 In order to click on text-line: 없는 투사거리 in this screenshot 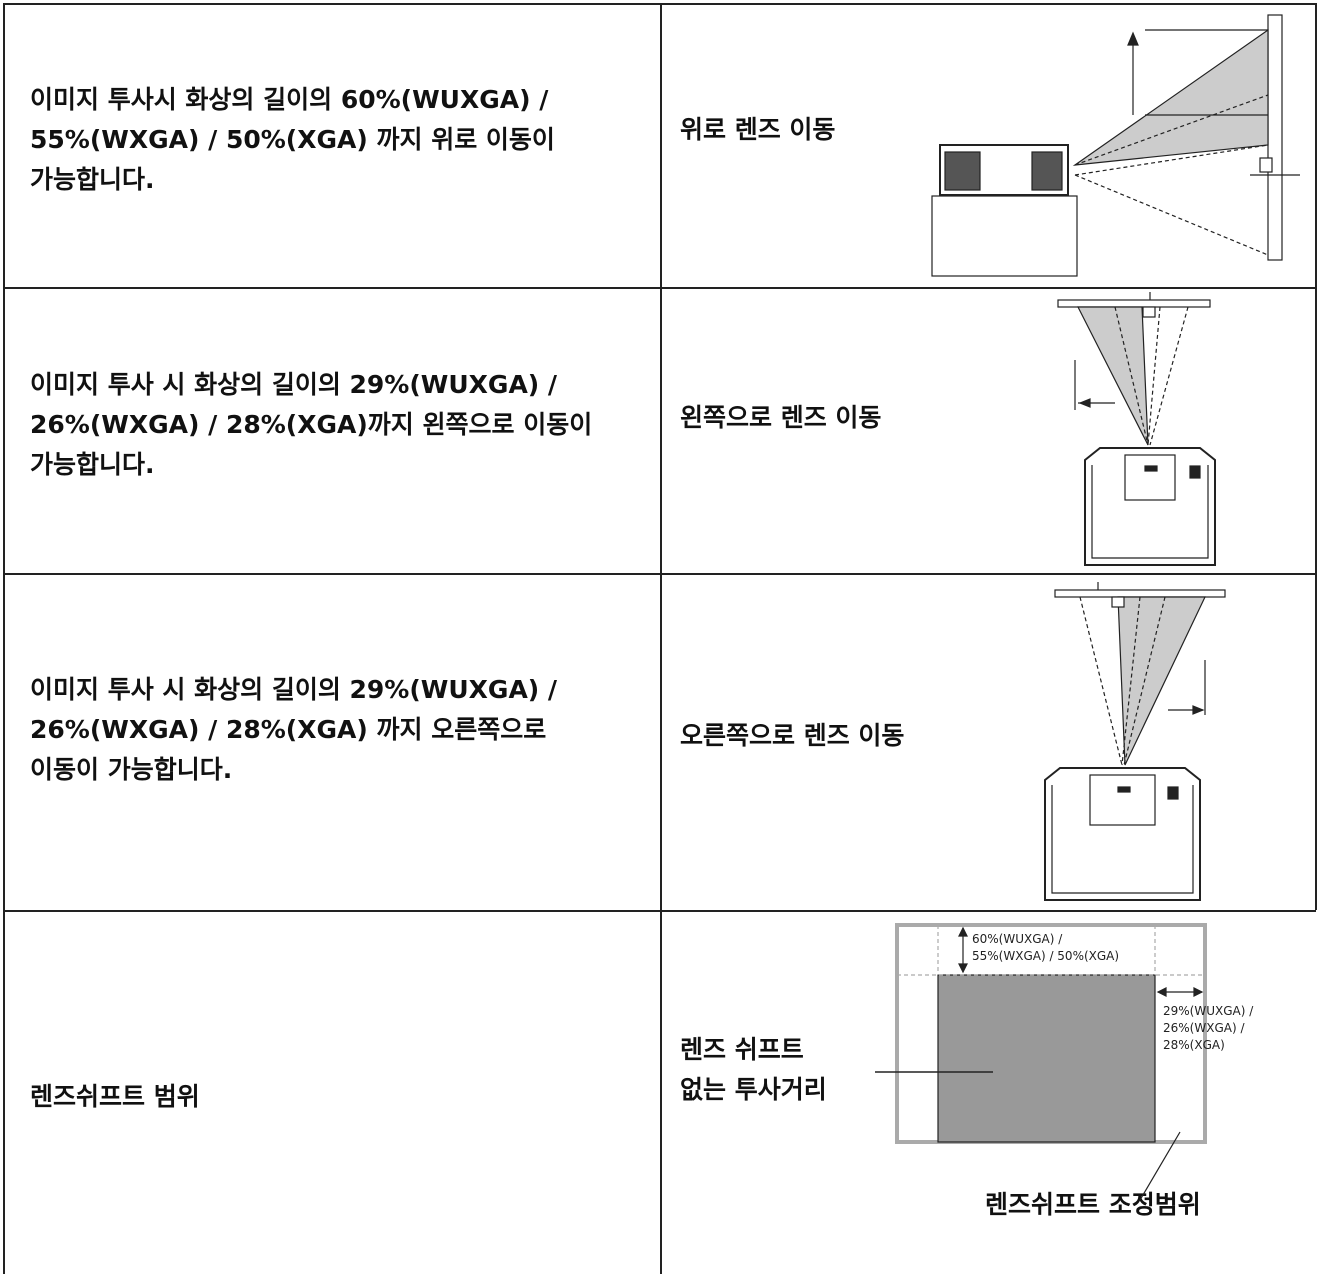, I will do `click(753, 1089)`.